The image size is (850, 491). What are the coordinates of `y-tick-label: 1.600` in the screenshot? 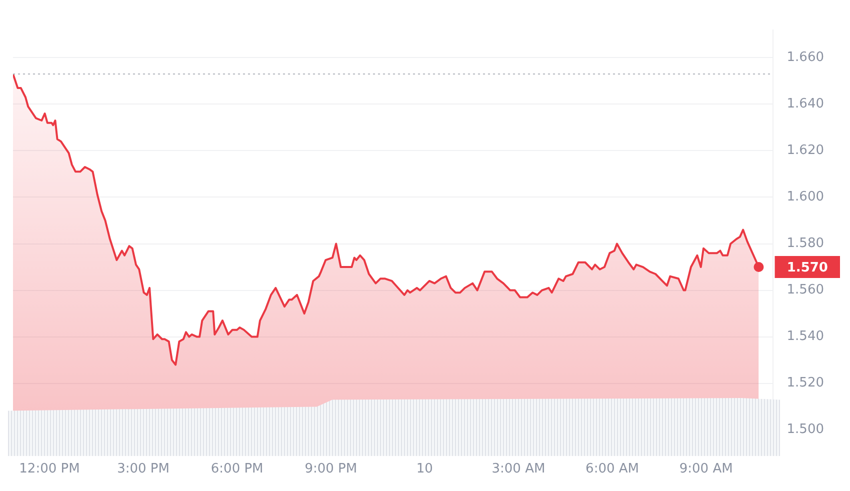 It's located at (805, 197).